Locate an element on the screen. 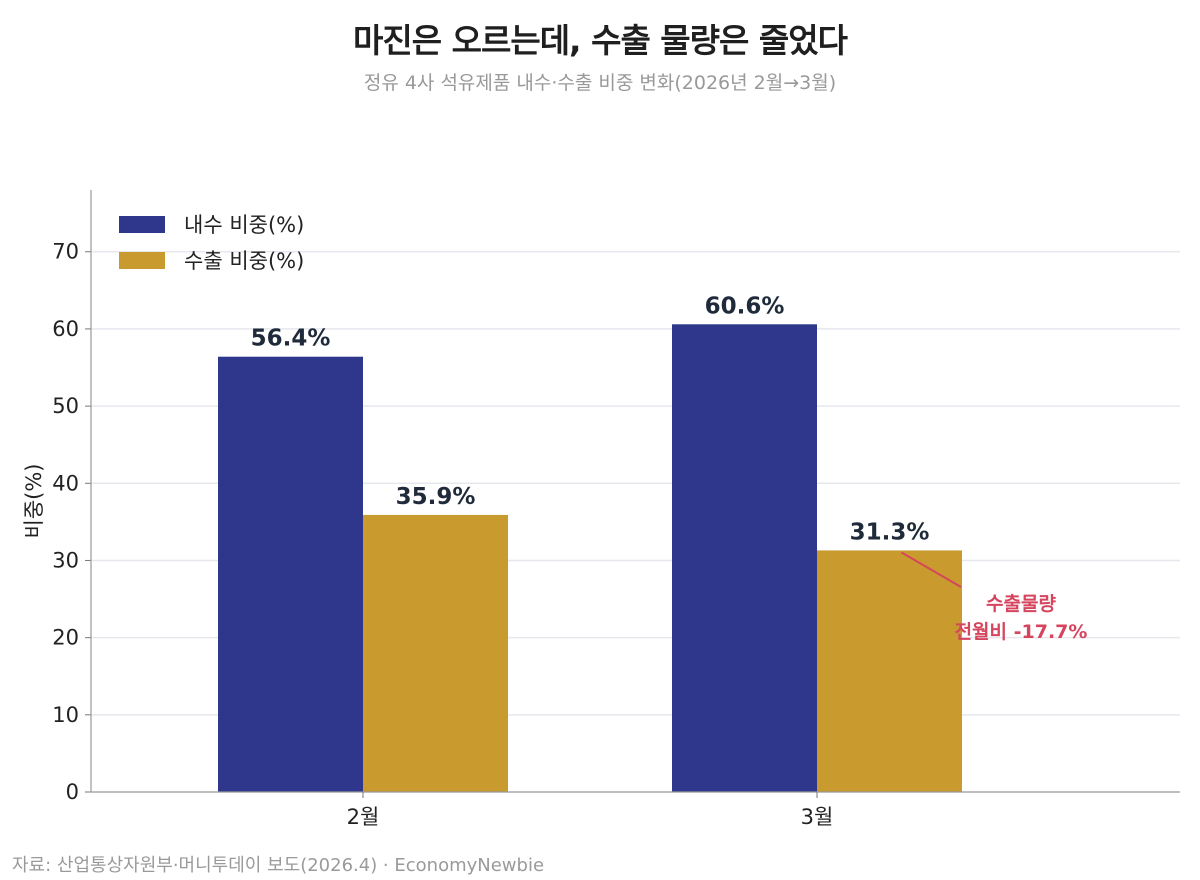  y-tick-label: 50 is located at coordinates (65, 406).